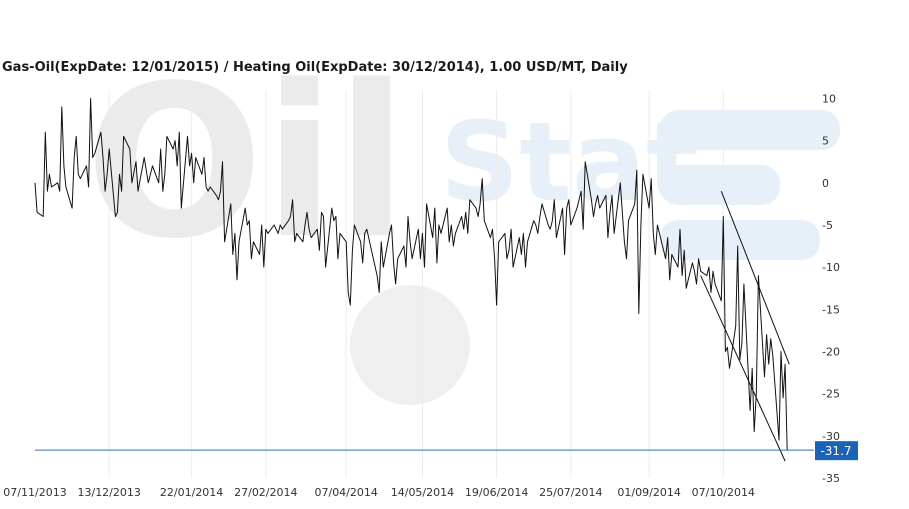 This screenshot has height=509, width=909. I want to click on current-value-badge, so click(836, 451).